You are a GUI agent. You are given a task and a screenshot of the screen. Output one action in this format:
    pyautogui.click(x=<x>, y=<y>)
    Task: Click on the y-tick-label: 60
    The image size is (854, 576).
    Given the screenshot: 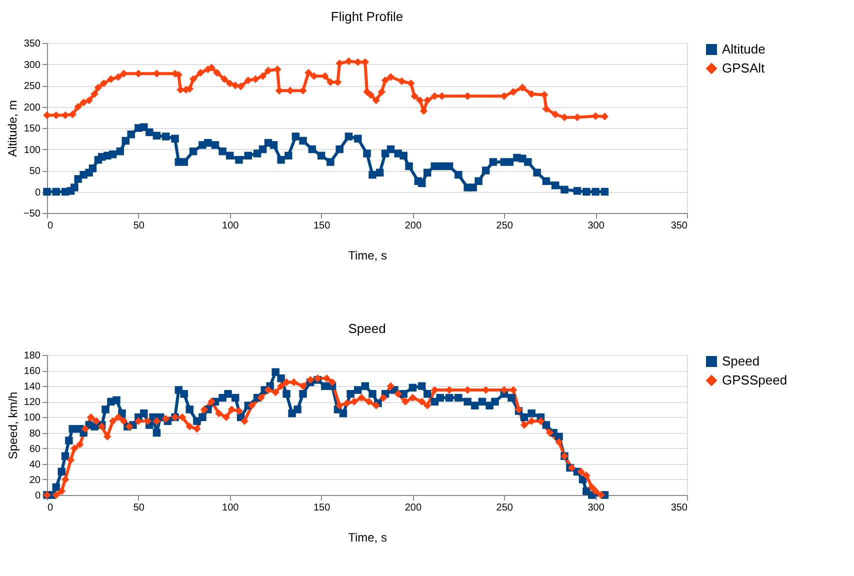 What is the action you would take?
    pyautogui.click(x=35, y=449)
    